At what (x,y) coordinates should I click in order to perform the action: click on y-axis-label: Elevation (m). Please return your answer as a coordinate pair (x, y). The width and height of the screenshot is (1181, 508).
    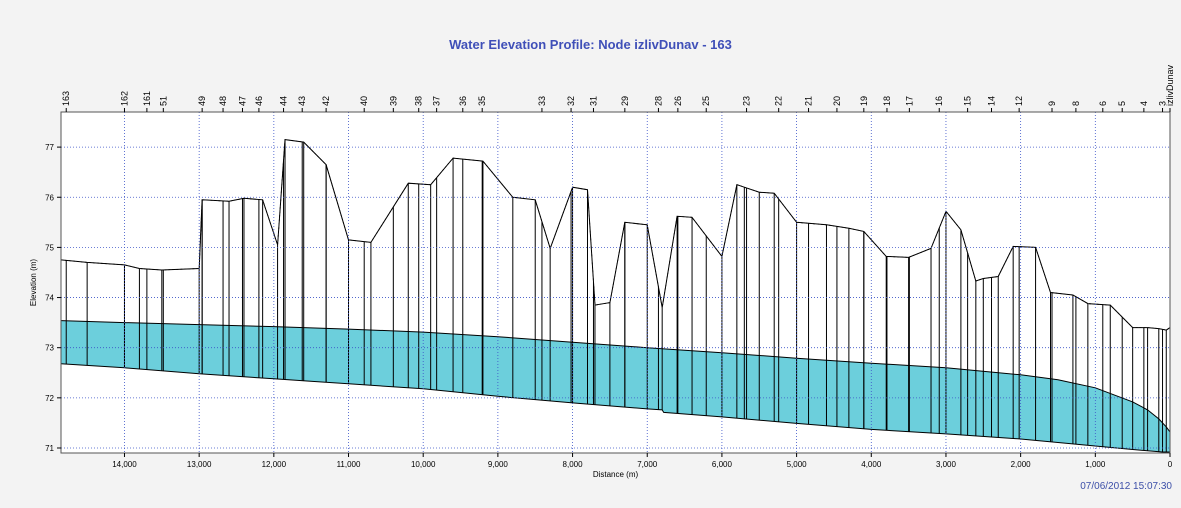
    Looking at the image, I should click on (33, 282).